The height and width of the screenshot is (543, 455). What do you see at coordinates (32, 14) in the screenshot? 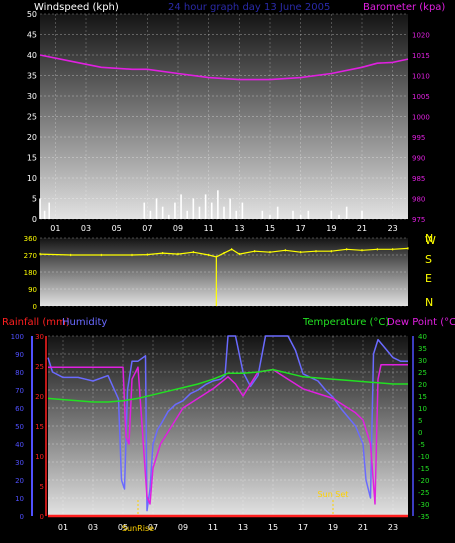
I see `windspeed-tick-label: 50` at bounding box center [32, 14].